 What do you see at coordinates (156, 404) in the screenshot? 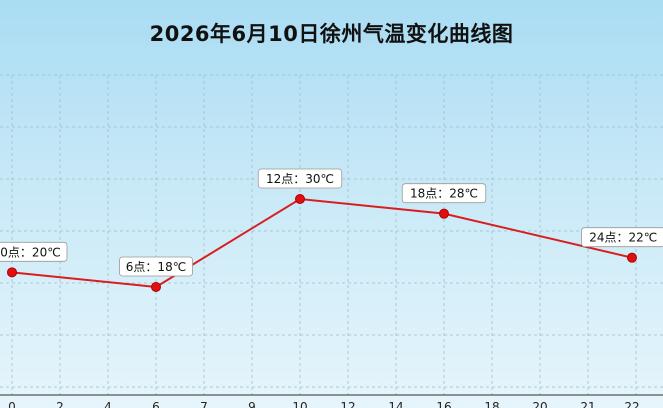
I see `x-tick-label: 6` at bounding box center [156, 404].